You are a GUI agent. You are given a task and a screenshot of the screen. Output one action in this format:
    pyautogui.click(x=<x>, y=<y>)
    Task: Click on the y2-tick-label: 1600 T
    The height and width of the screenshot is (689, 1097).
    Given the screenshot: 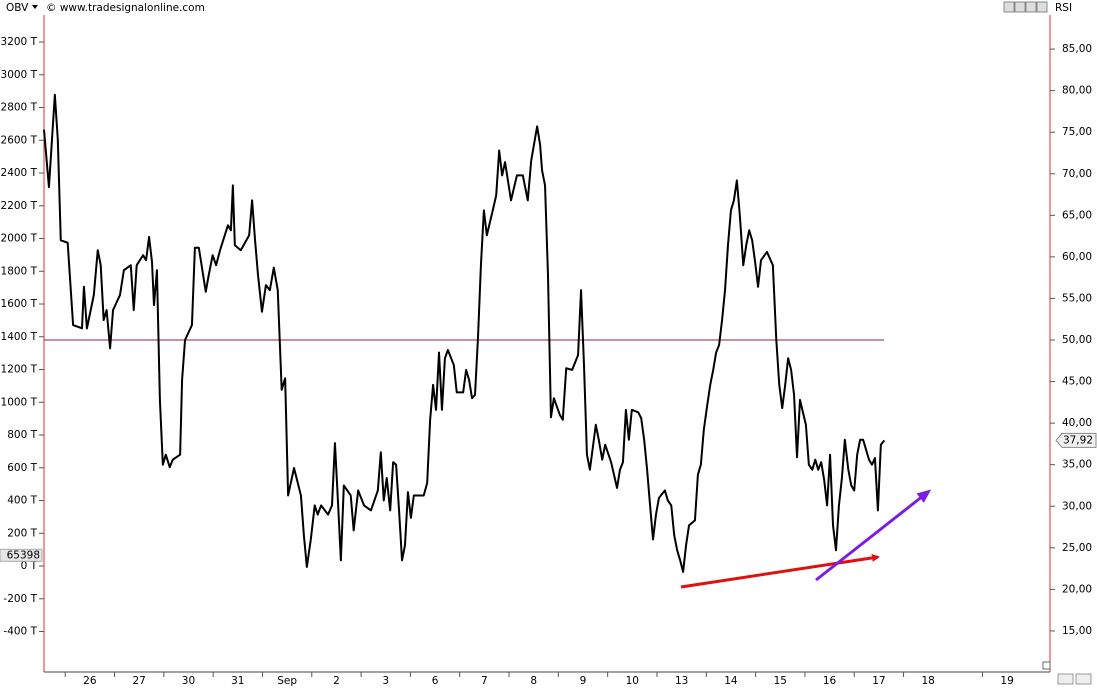 What is the action you would take?
    pyautogui.click(x=19, y=304)
    